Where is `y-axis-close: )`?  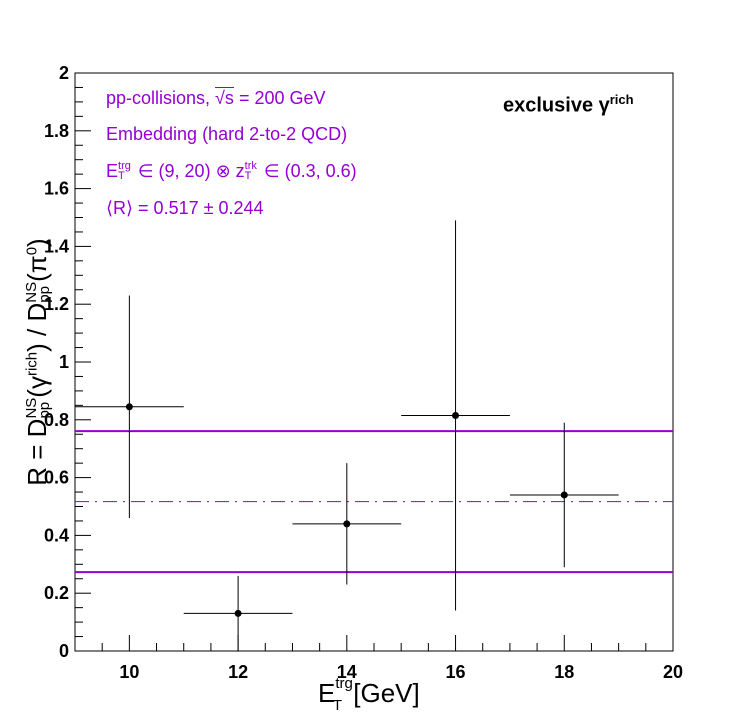
y-axis-close: ) is located at coordinates (37, 242).